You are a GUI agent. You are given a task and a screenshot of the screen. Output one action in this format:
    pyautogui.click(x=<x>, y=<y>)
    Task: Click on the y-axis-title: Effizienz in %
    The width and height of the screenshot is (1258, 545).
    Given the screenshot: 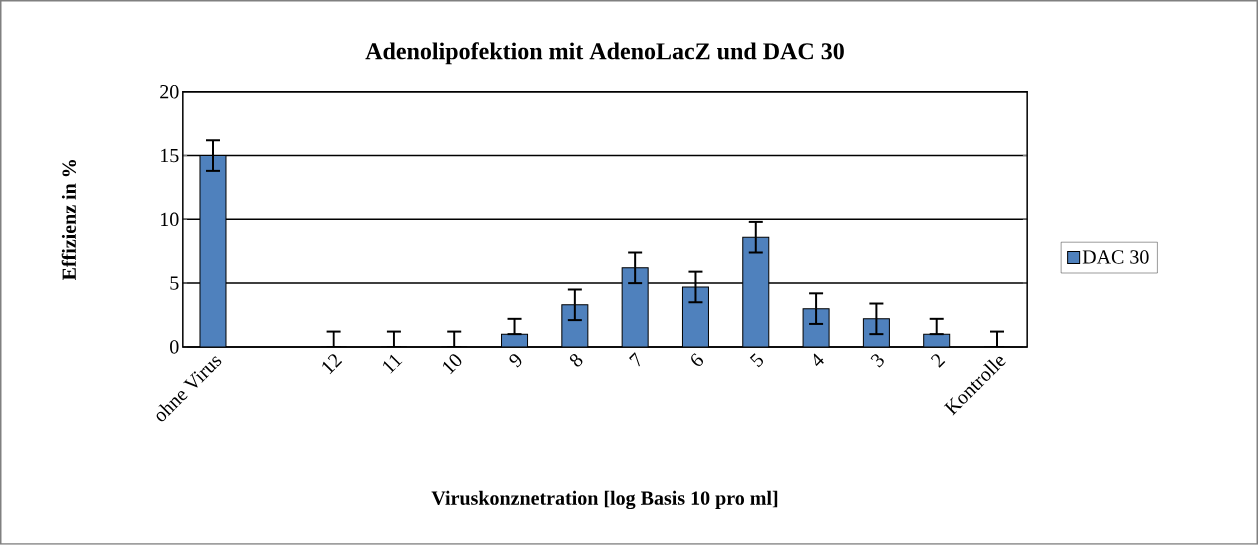 What is the action you would take?
    pyautogui.click(x=69, y=220)
    